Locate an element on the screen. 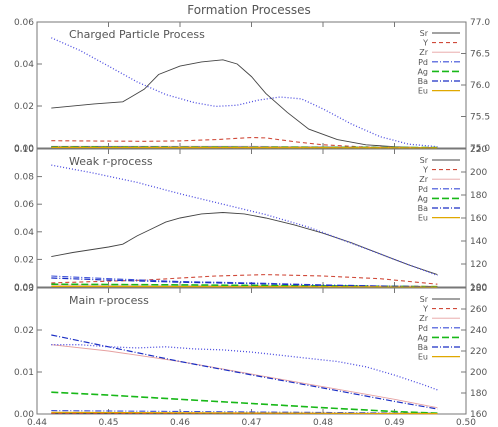  x-tick-label: 0.50 is located at coordinates (466, 422).